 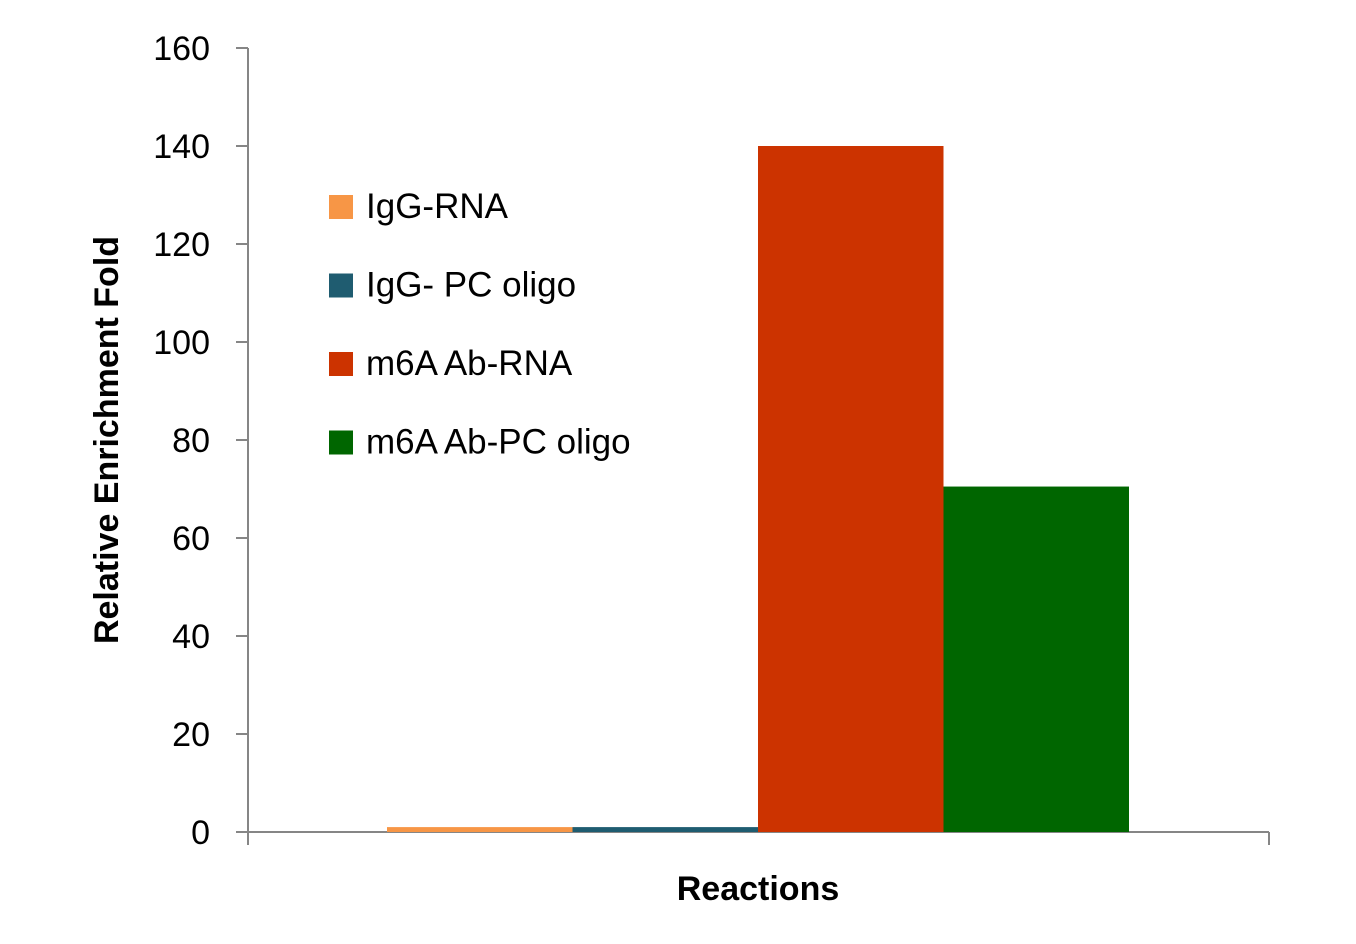 I want to click on y-tick-label: 60, so click(x=191, y=539).